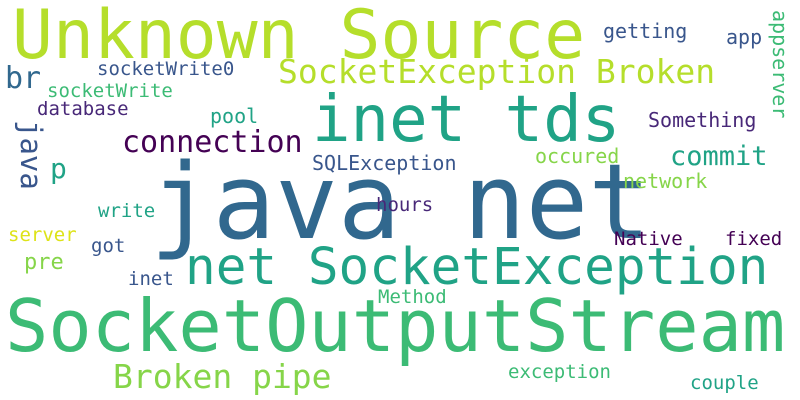  I want to click on word-pool: pool, so click(234, 116).